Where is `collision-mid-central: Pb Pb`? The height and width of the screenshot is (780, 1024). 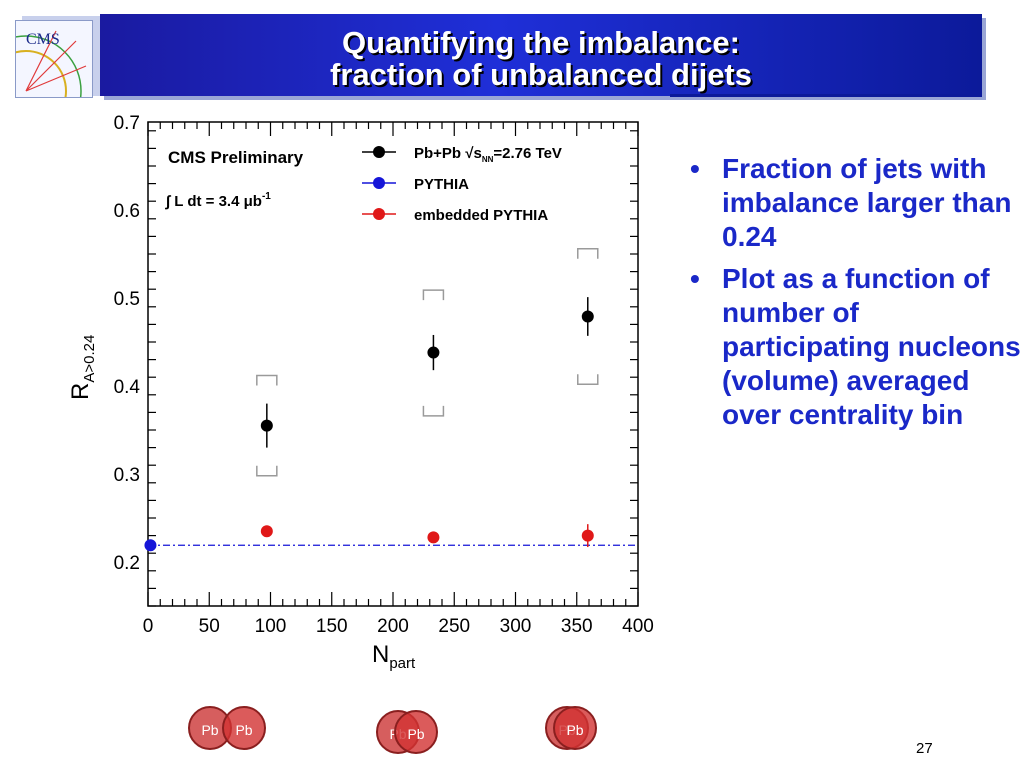 collision-mid-central: Pb Pb is located at coordinates (491, 734).